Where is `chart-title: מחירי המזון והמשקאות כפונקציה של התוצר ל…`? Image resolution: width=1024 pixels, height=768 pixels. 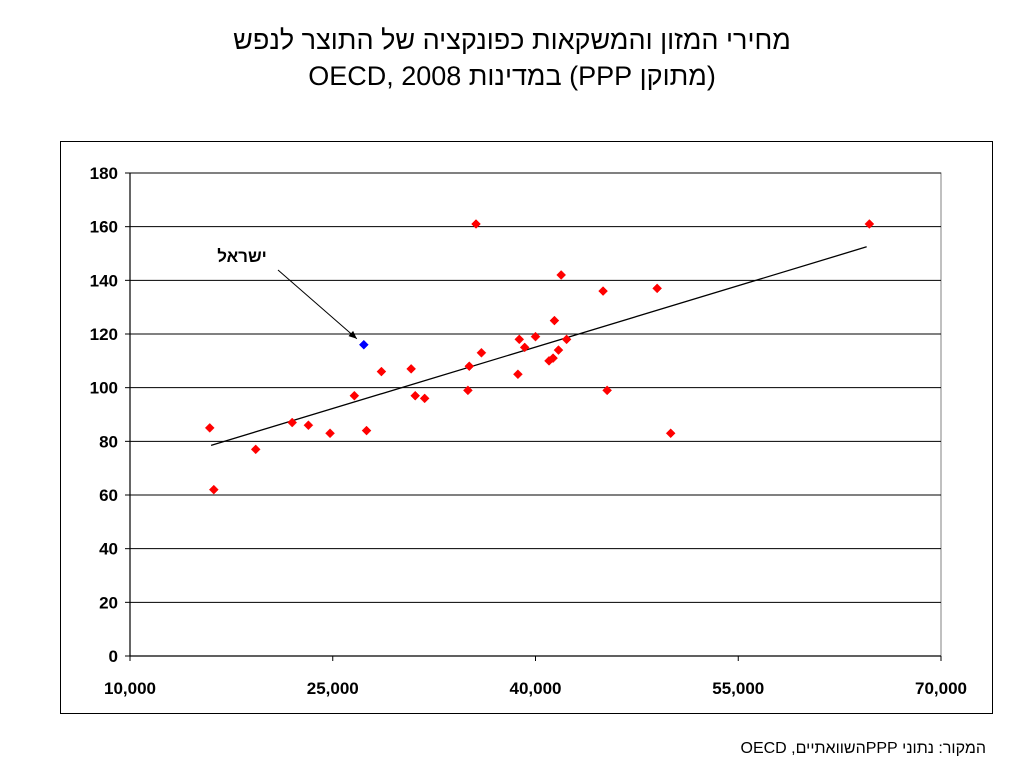
chart-title: מחירי המזון והמשקאות כפונקציה של התוצר ל… is located at coordinates (512, 58).